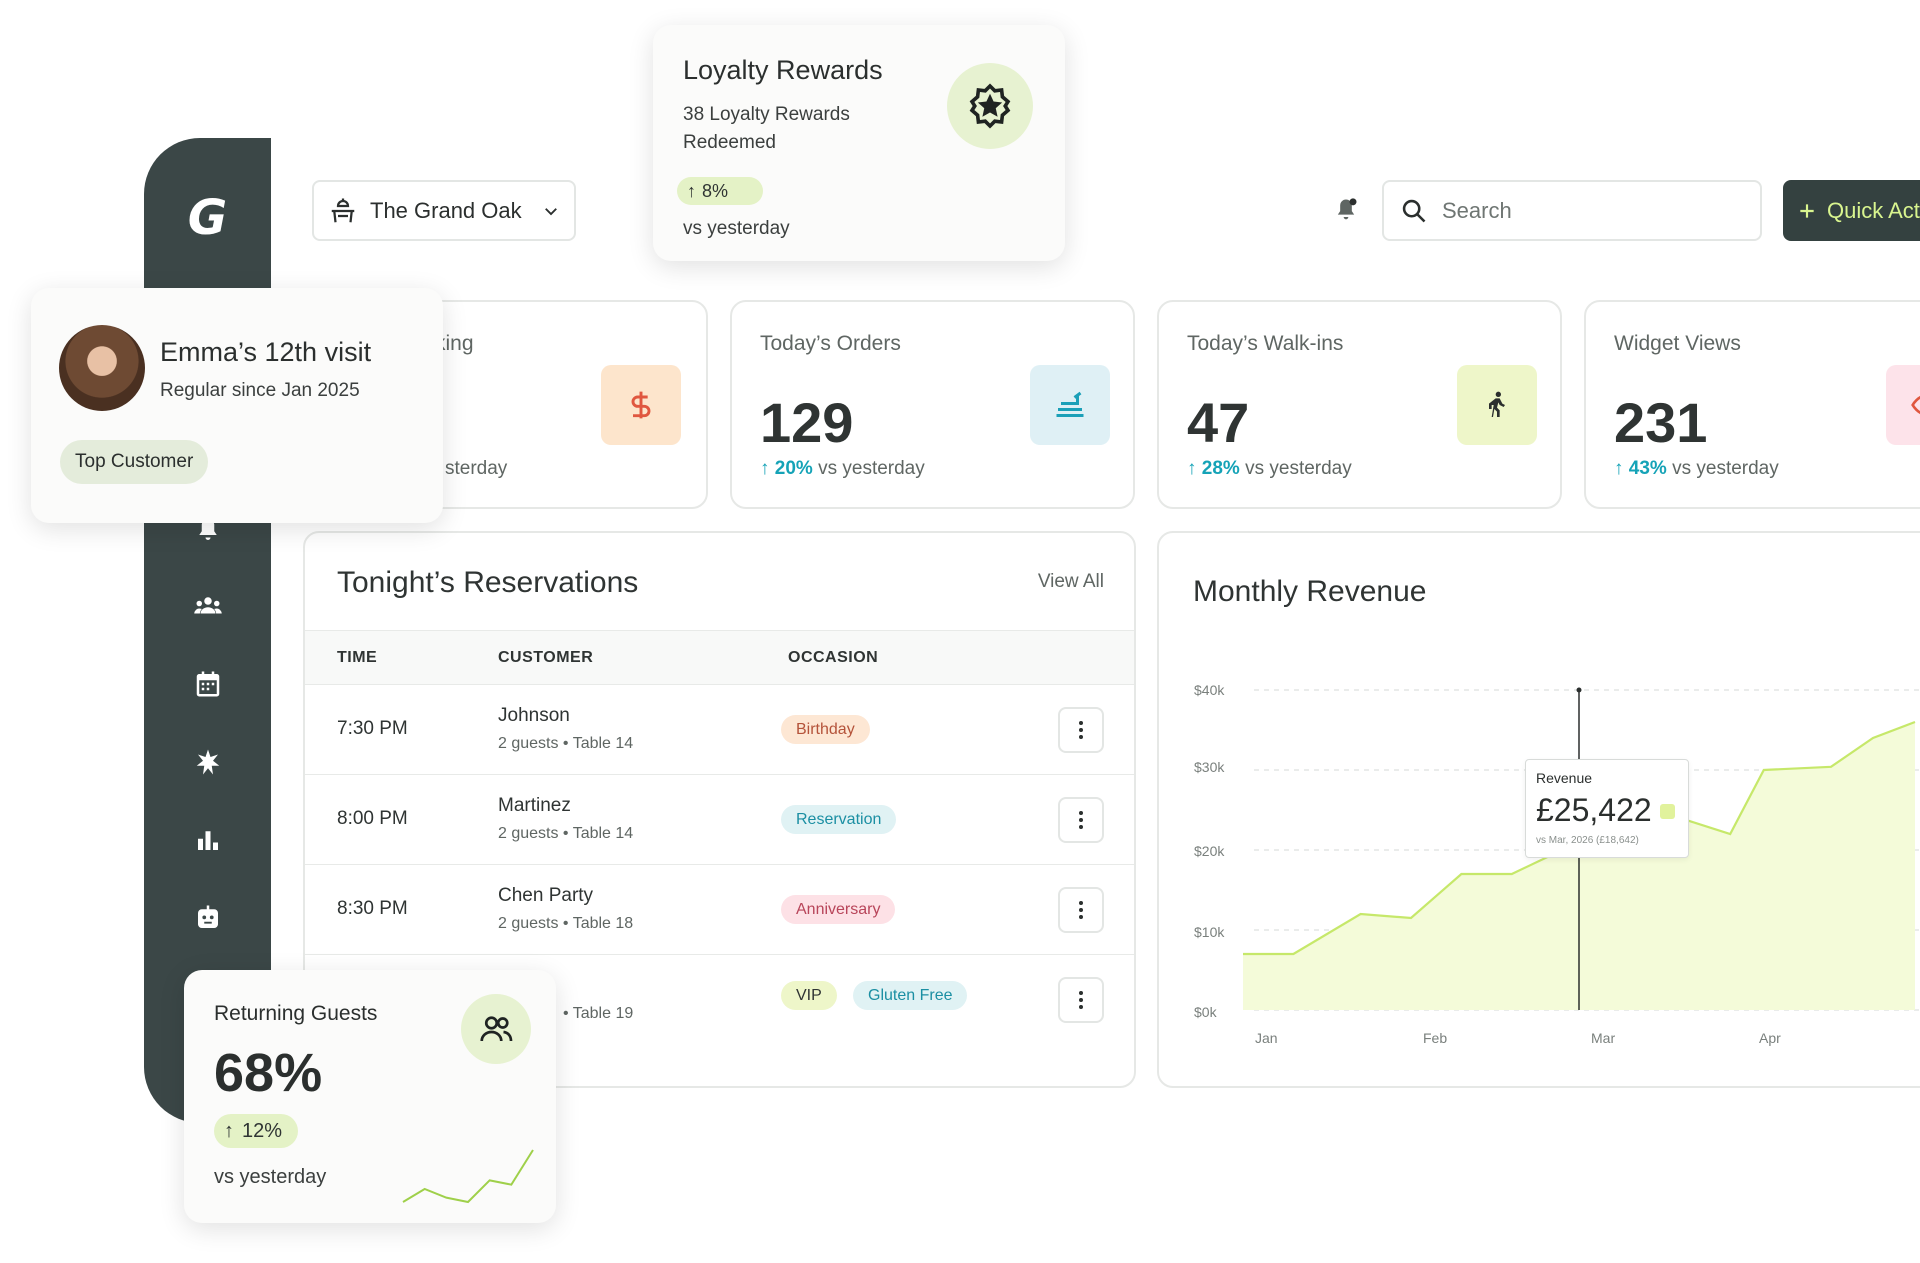 This screenshot has height=1263, width=1920. I want to click on stat-change-pct: 43%, so click(1647, 468).